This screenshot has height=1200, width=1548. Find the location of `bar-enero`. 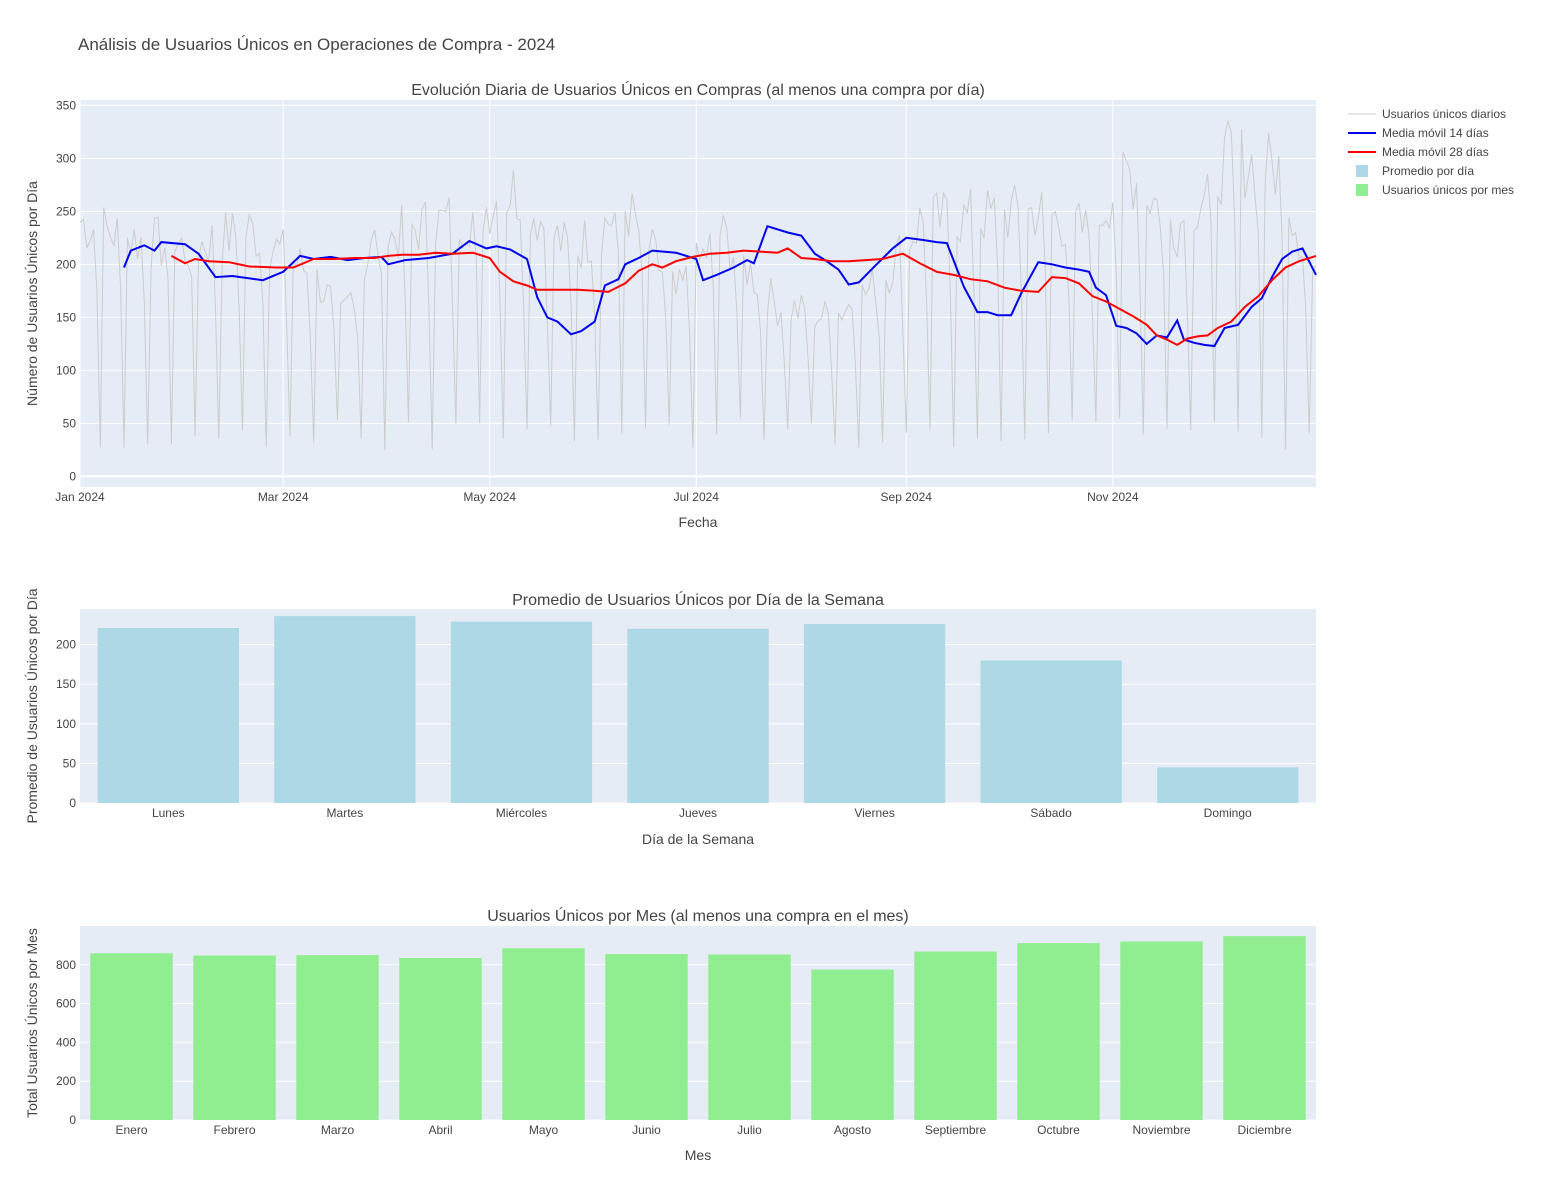

bar-enero is located at coordinates (131, 1036).